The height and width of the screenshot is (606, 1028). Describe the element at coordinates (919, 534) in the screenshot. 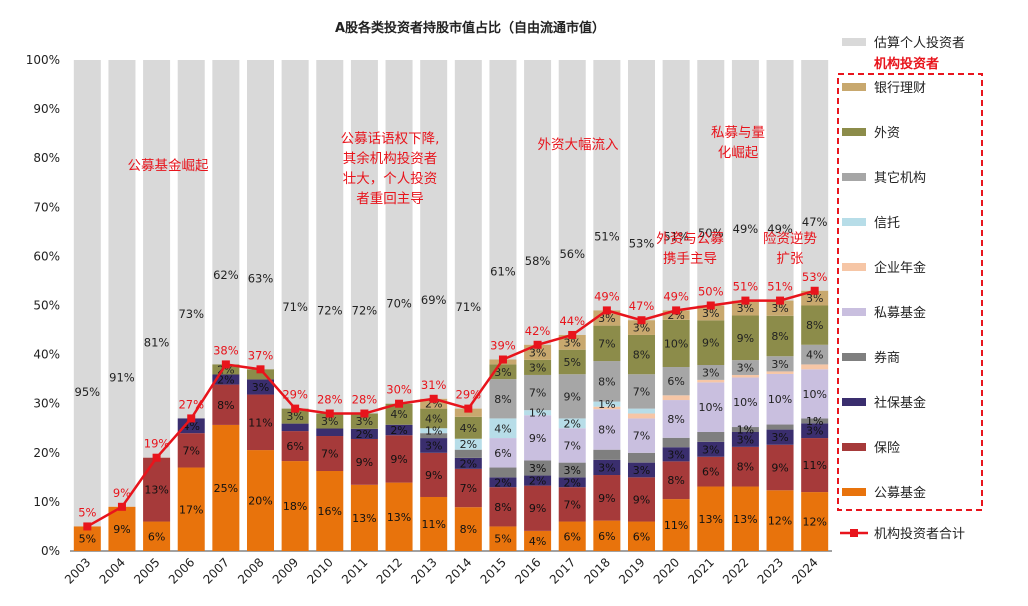

I see `legend-label: 机构投资者合计` at that location.